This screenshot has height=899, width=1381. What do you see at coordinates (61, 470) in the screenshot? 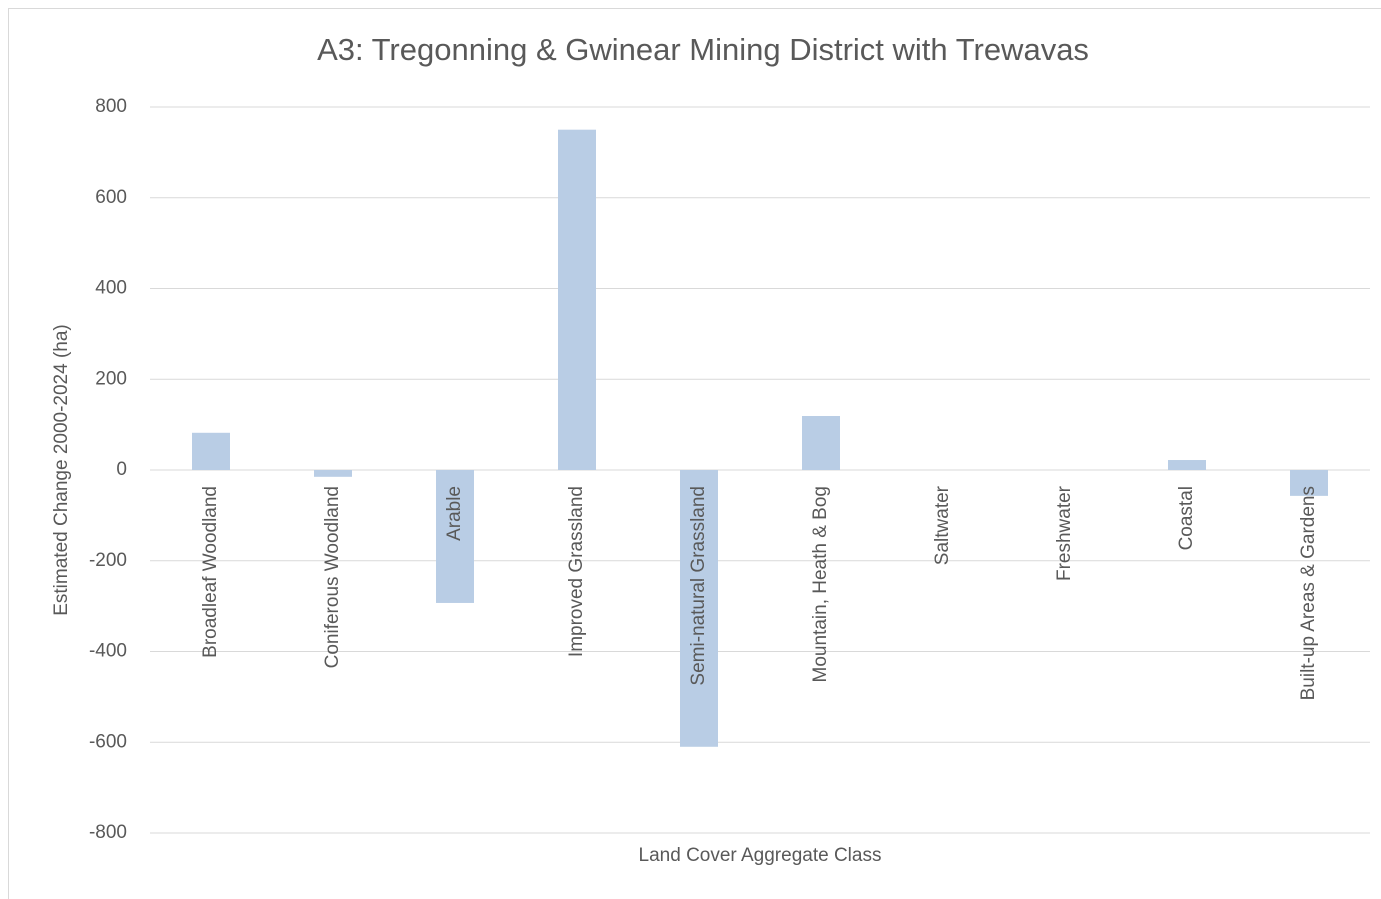
I see `y-axis-title: Estimated Change 2000-2024 (ha)` at bounding box center [61, 470].